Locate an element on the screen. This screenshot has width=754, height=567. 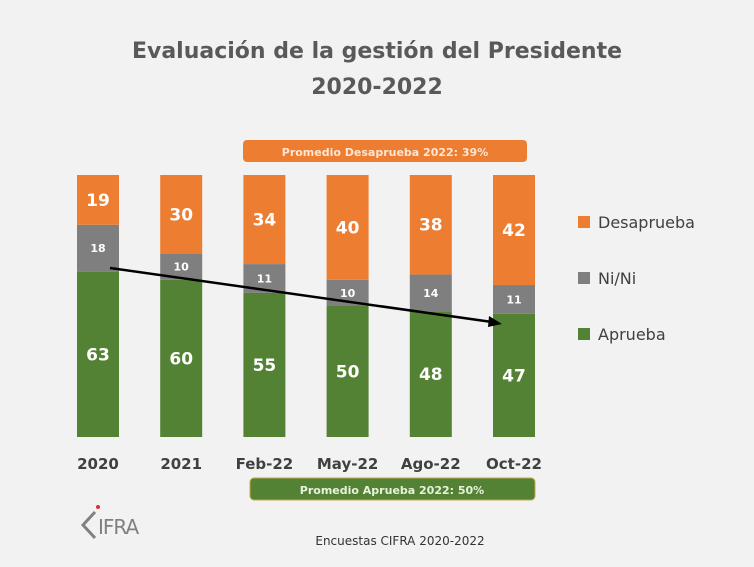
data-label: 55 is located at coordinates (265, 366).